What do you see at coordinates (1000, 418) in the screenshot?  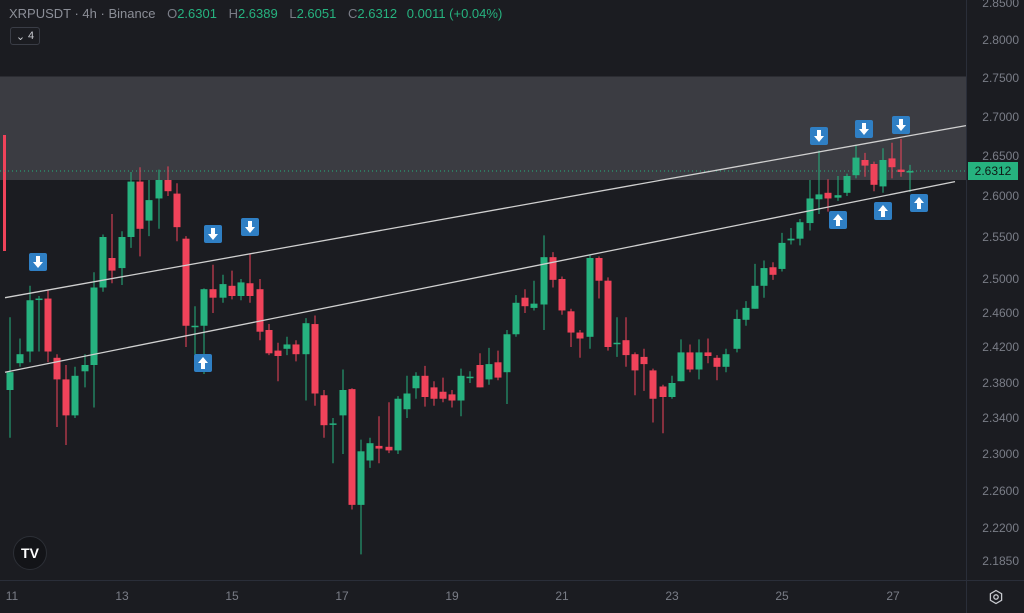 I see `price-tick: 2.3400` at bounding box center [1000, 418].